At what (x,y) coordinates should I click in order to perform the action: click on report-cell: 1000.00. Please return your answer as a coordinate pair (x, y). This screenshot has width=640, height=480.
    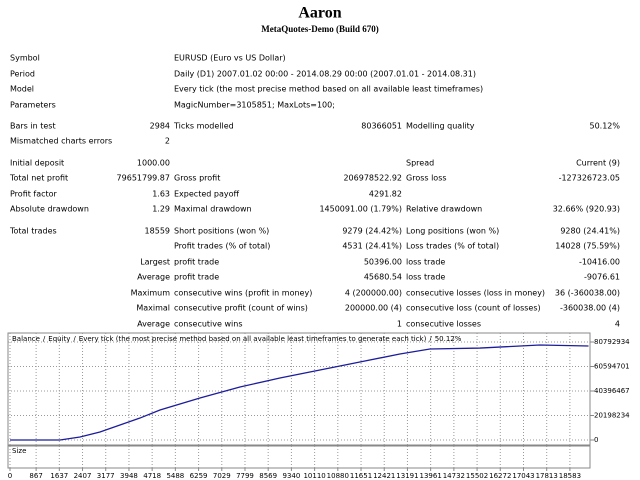
    Looking at the image, I should click on (153, 163).